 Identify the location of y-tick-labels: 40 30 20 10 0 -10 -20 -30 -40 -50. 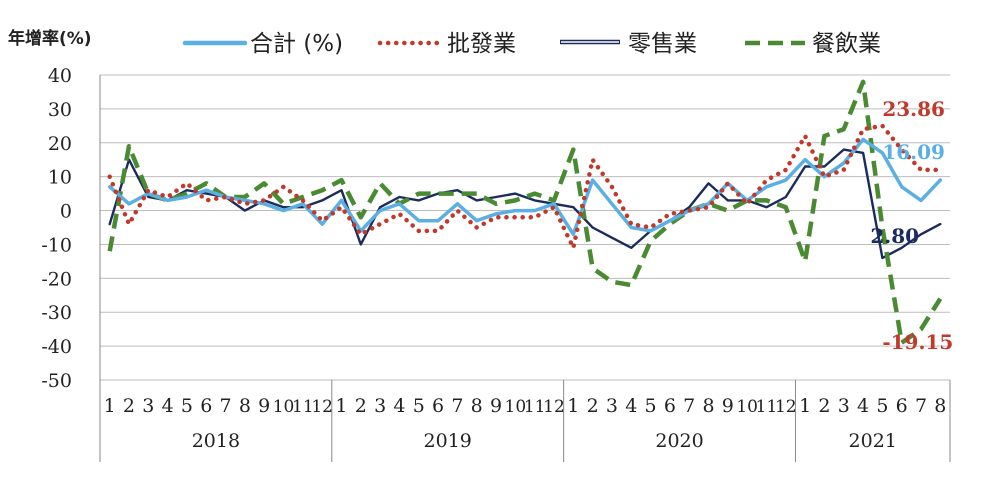
(56, 228).